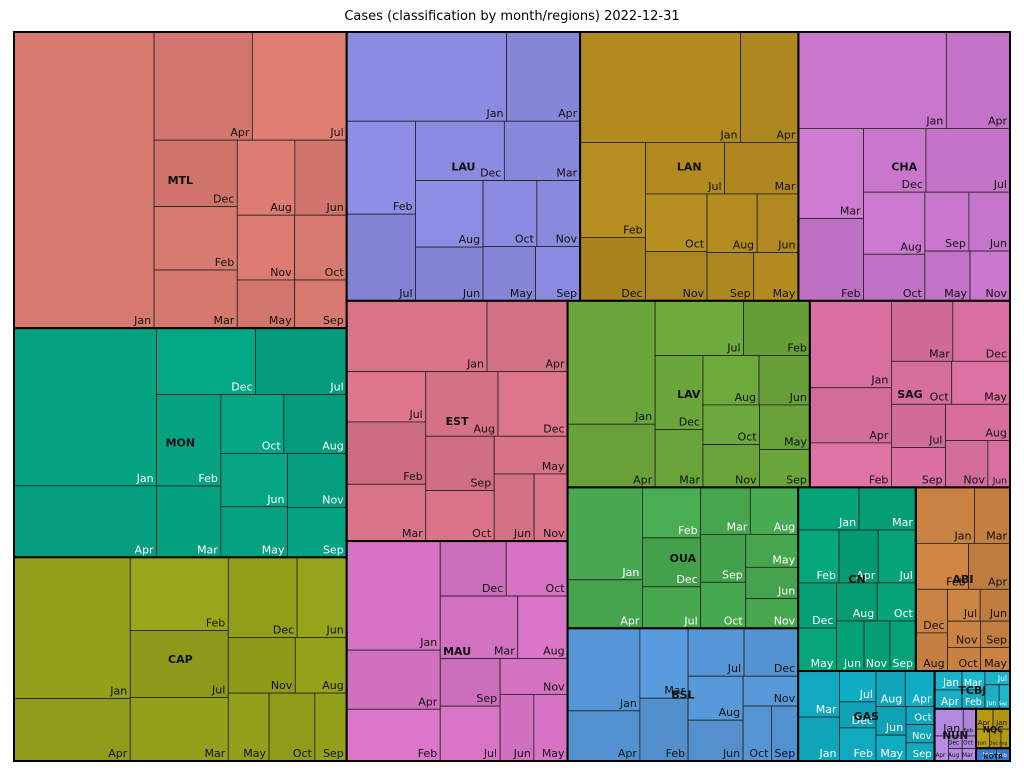 The height and width of the screenshot is (768, 1024). What do you see at coordinates (942, 566) in the screenshot?
I see `cell-abi-feb` at bounding box center [942, 566].